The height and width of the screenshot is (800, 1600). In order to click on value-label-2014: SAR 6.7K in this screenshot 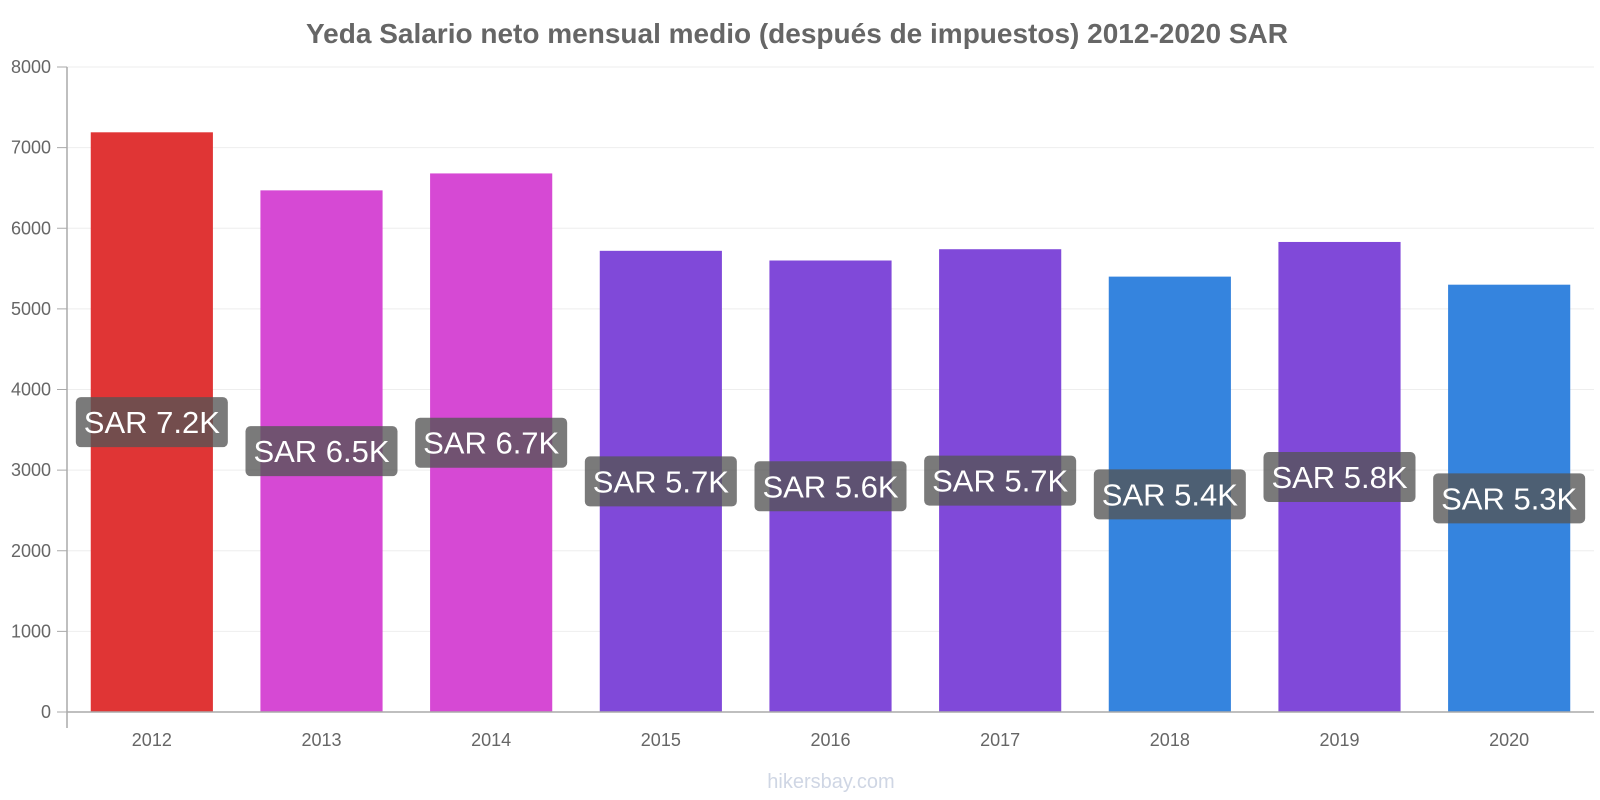, I will do `click(491, 443)`.